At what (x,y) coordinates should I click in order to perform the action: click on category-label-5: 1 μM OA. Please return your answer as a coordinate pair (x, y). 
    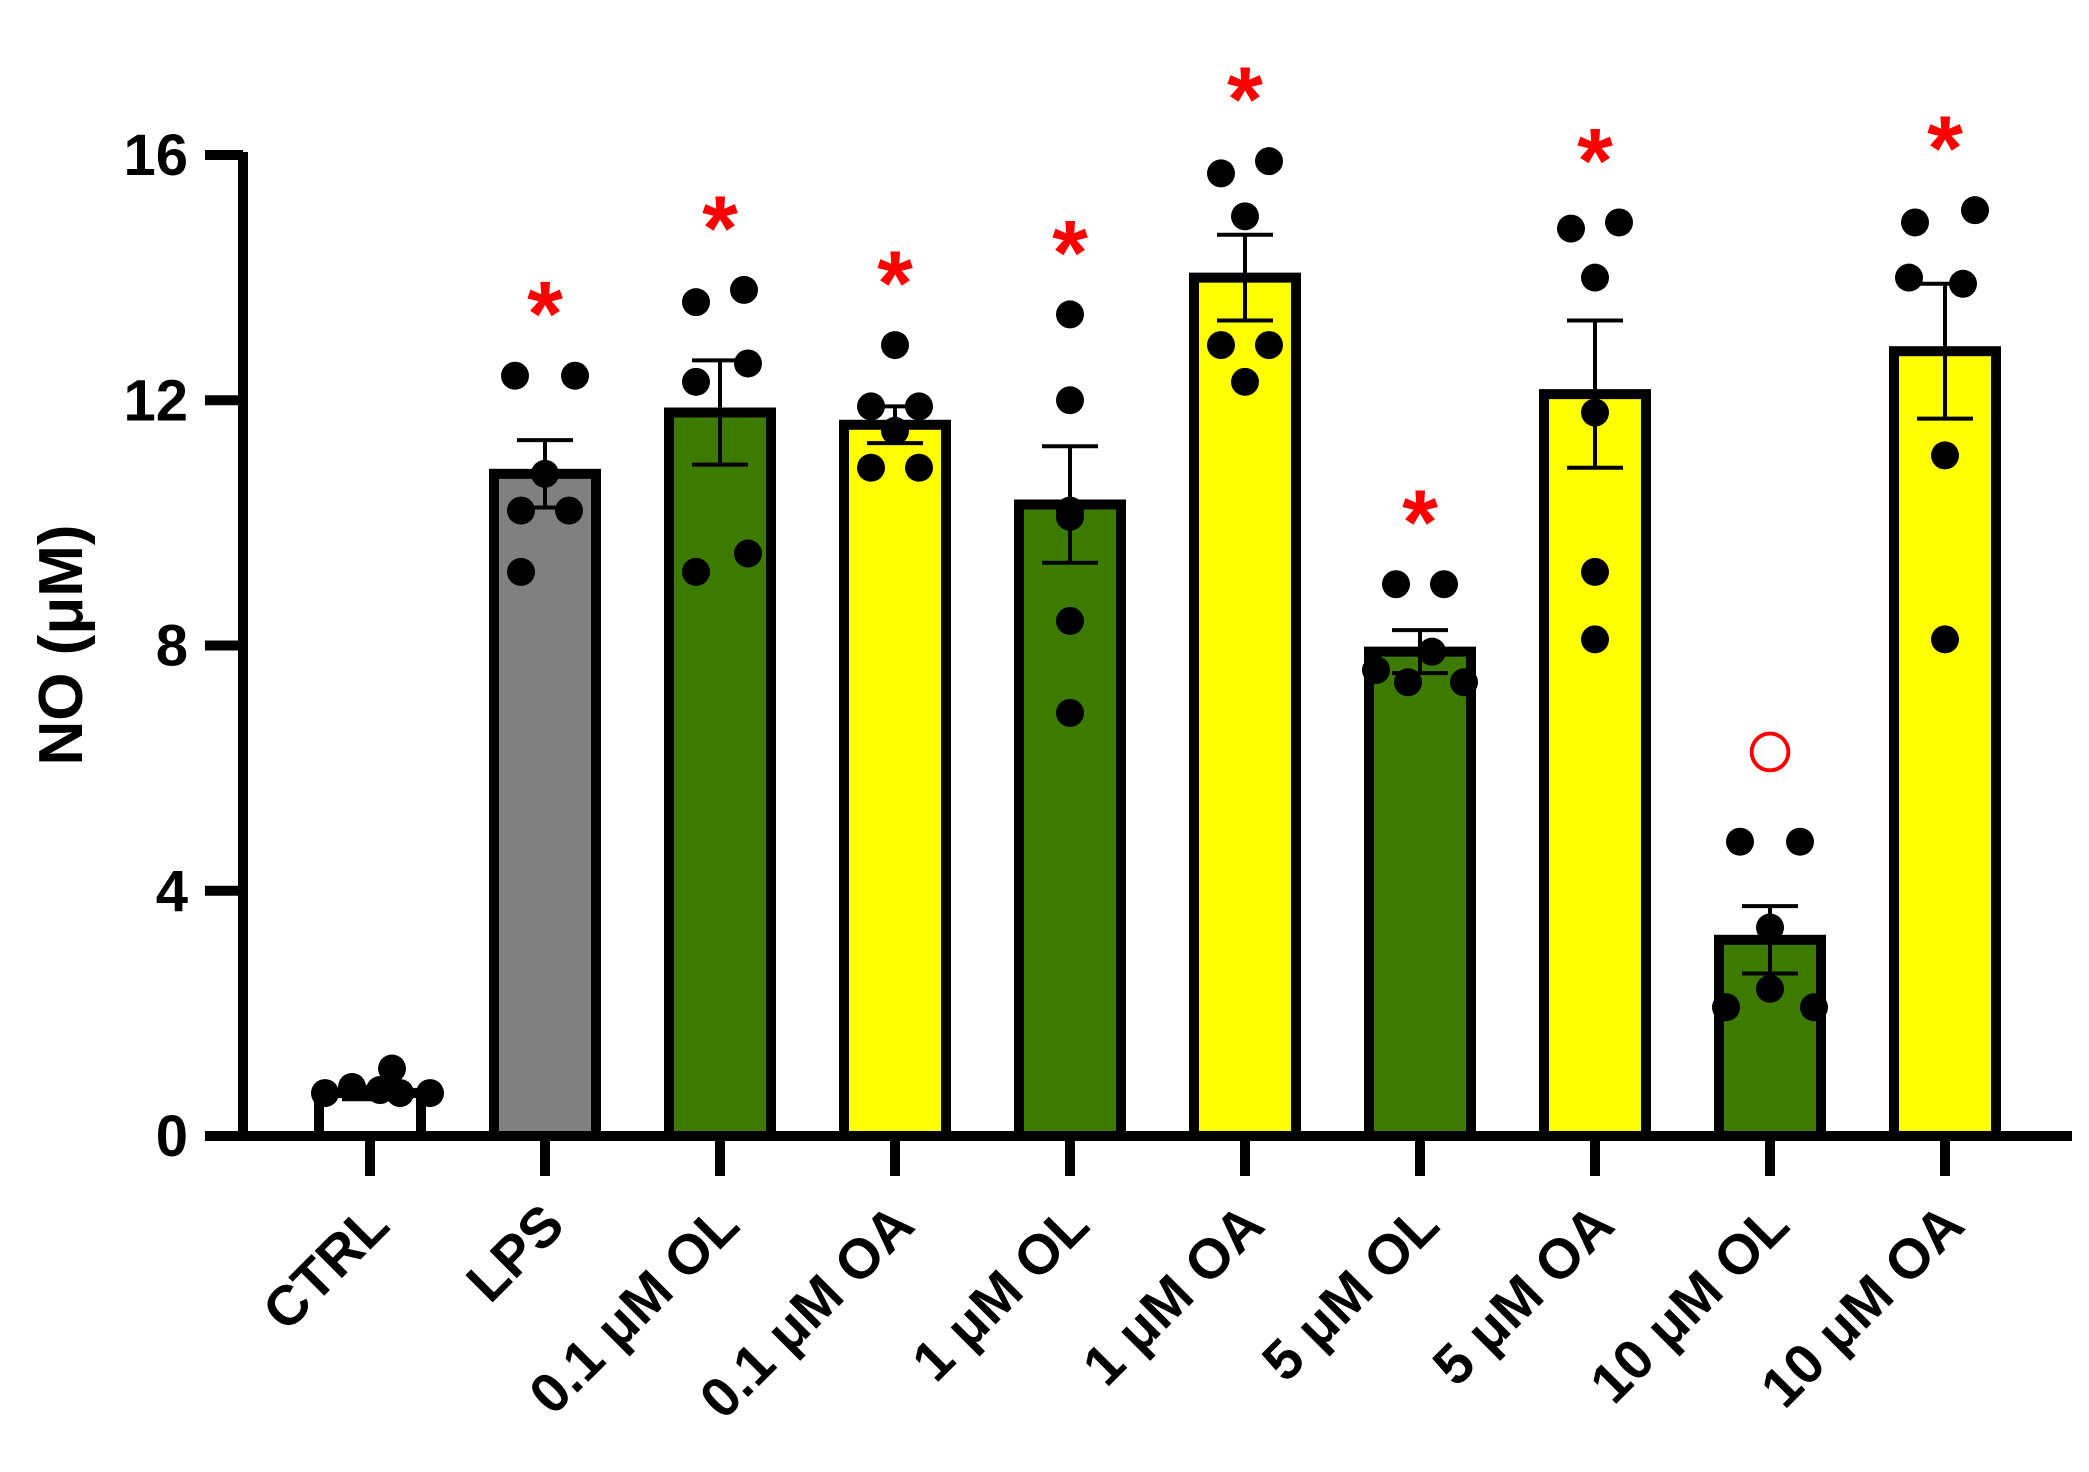
    Looking at the image, I should click on (1172, 1294).